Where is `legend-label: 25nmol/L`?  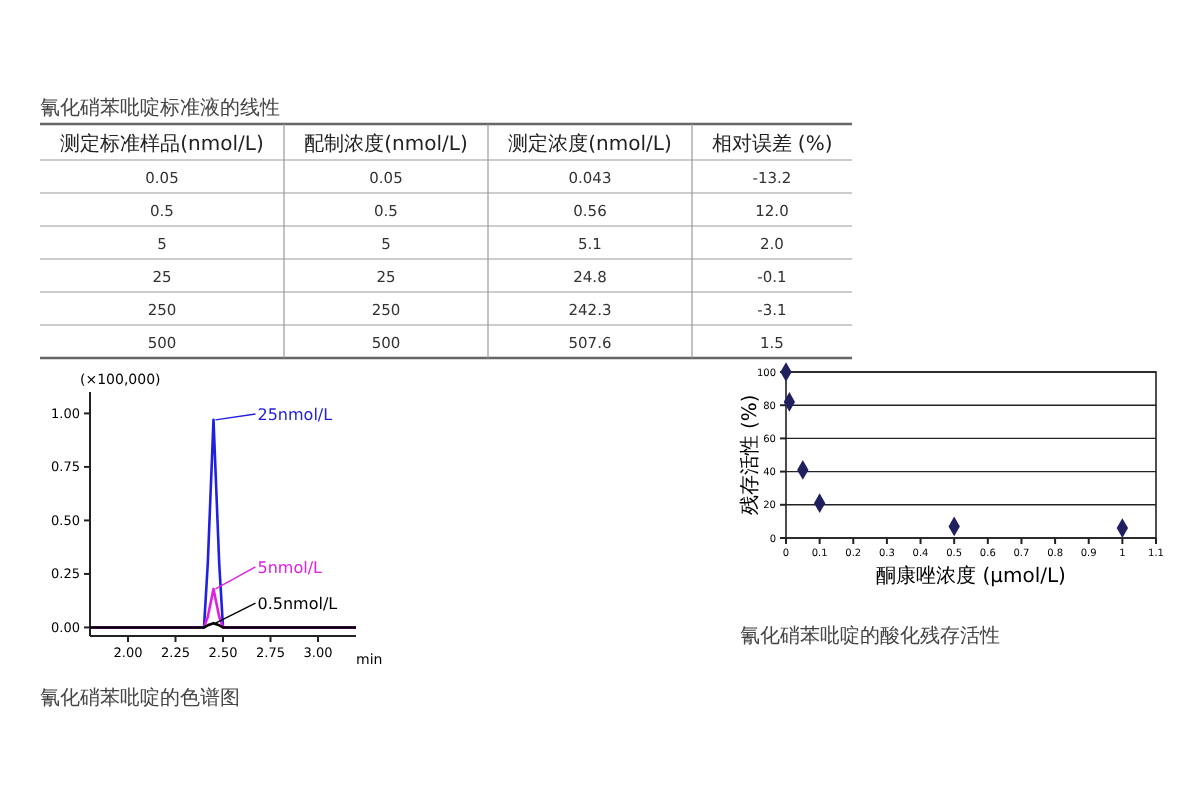
legend-label: 25nmol/L is located at coordinates (295, 415).